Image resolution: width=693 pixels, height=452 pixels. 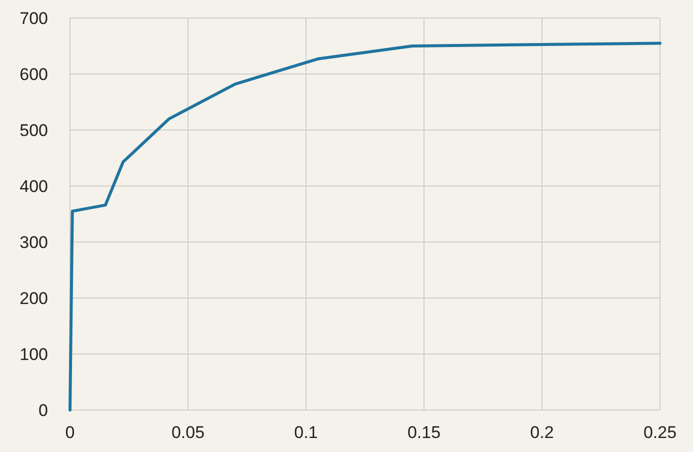 What do you see at coordinates (188, 432) in the screenshot?
I see `x-tick-label: 0.05` at bounding box center [188, 432].